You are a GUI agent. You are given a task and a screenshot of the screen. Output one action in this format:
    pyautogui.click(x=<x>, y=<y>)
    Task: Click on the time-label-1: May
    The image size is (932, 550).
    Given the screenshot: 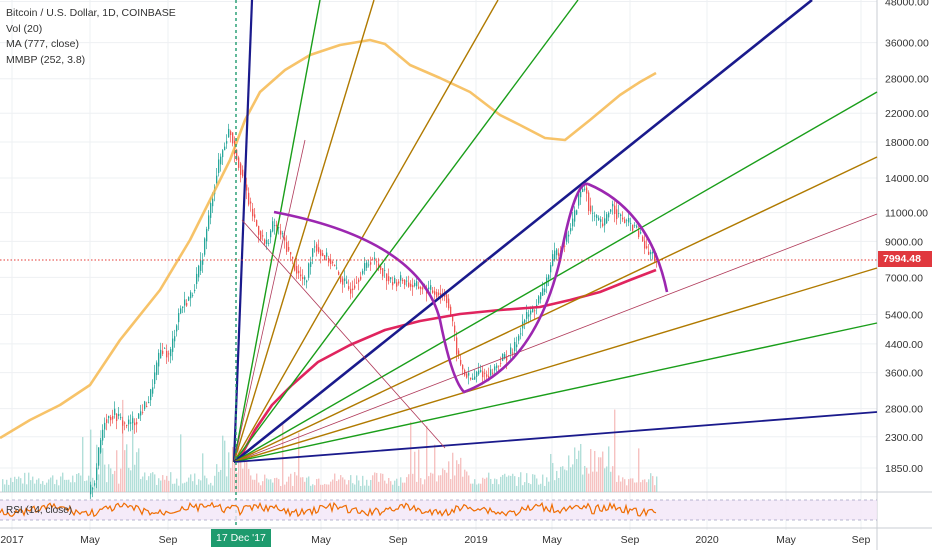 What is the action you would take?
    pyautogui.click(x=90, y=540)
    